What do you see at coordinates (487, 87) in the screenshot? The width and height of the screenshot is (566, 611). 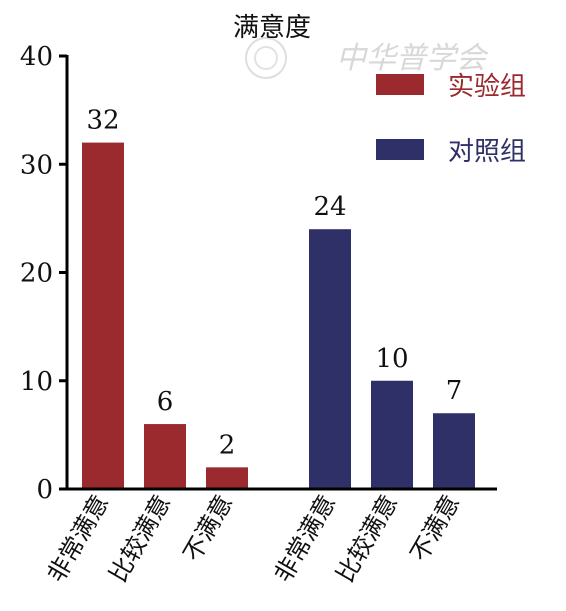 I see `legend-label: 实验组` at bounding box center [487, 87].